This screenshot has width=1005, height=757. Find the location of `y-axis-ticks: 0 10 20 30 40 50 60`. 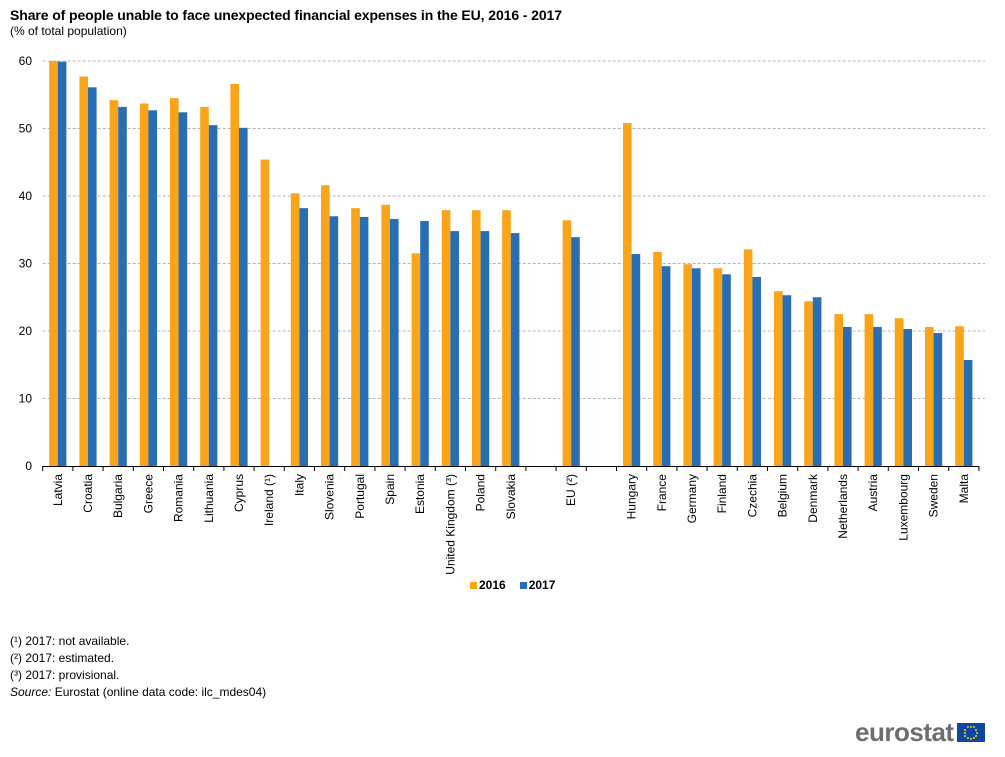

y-axis-ticks: 0 10 20 30 40 50 60 is located at coordinates (26, 263).